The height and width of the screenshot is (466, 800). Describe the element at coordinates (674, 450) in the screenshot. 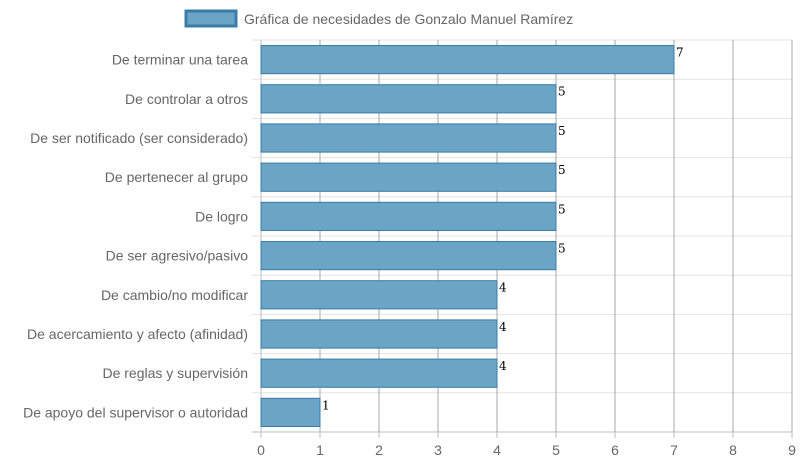

I see `x-tick-label: 7` at that location.